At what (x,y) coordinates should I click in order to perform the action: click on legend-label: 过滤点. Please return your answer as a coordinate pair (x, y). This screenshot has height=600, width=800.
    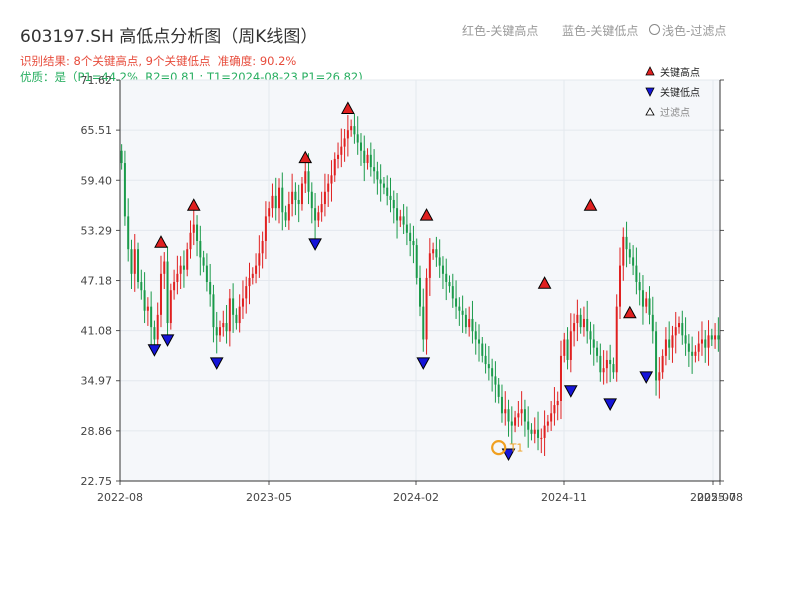
    Looking at the image, I should click on (675, 112).